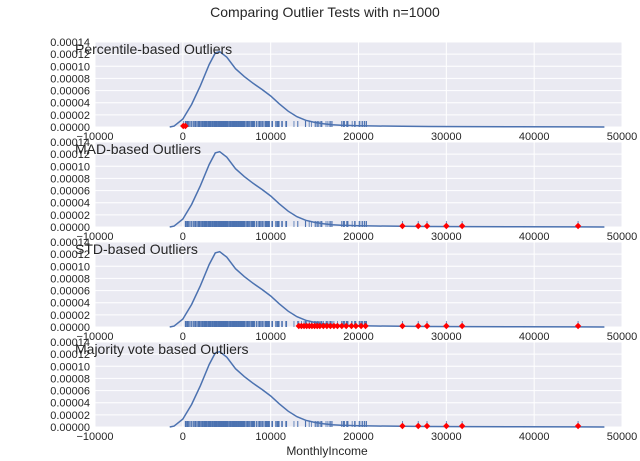  I want to click on subplot-title: Percentile-based Outliers, so click(153, 49).